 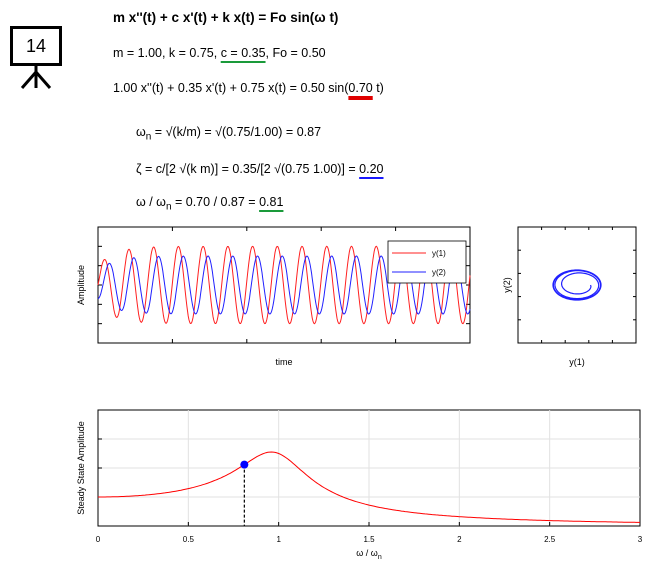 I want to click on resonance-xtick-labels: 0 0.5 1 1.5 2 2.5 3, so click(x=369, y=539).